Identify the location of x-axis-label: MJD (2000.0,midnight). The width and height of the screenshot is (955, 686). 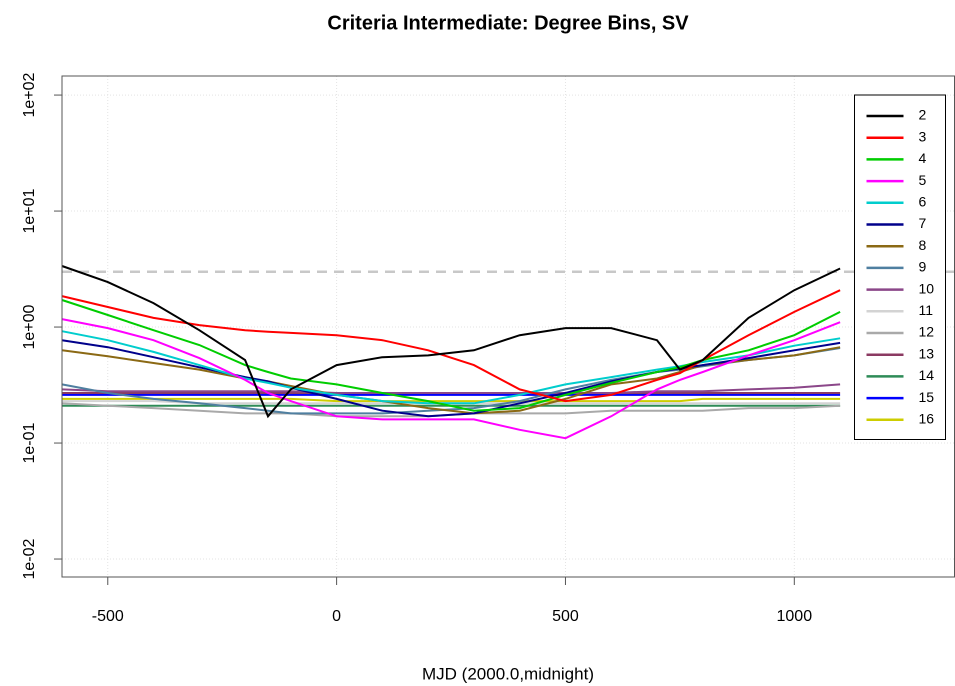
(508, 673).